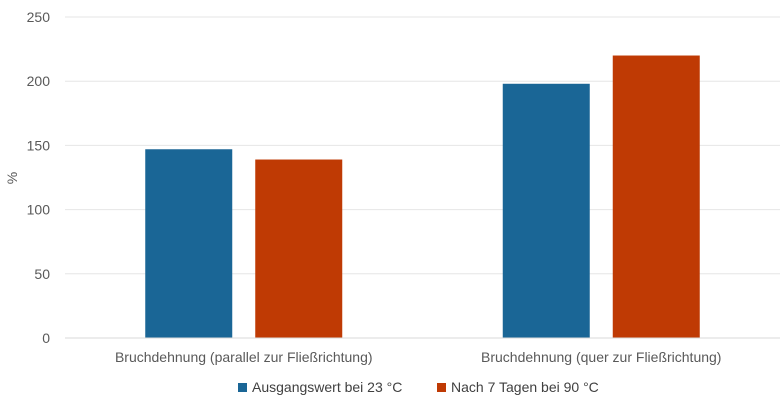 The image size is (782, 403). I want to click on y-tick-label: 200, so click(39, 81).